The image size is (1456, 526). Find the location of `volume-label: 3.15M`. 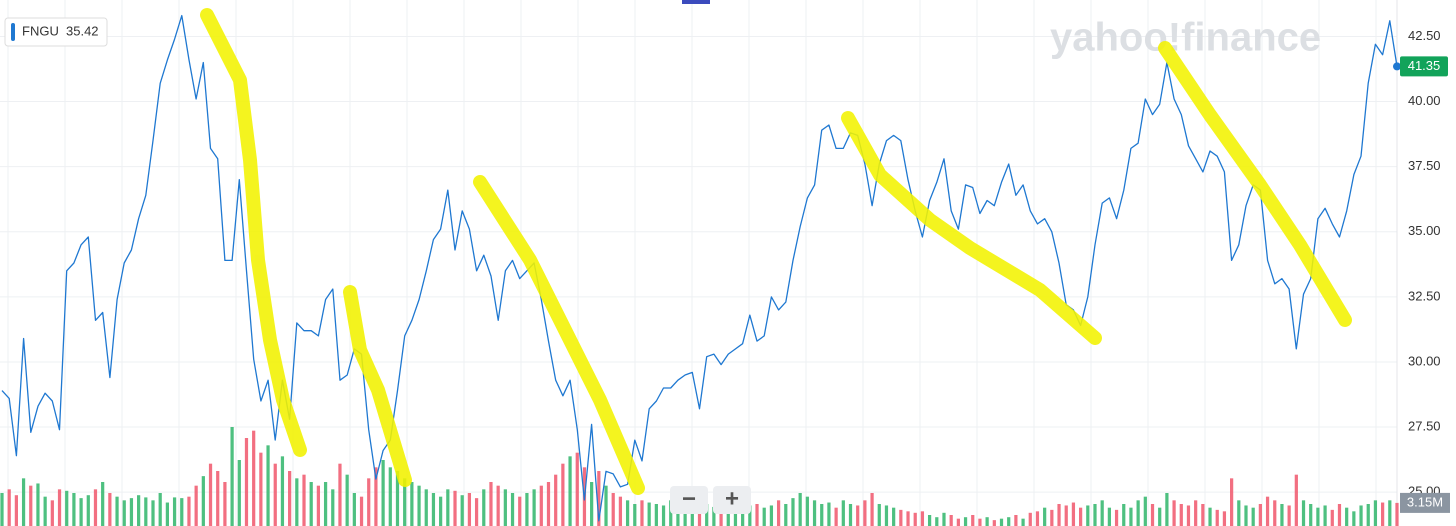

volume-label: 3.15M is located at coordinates (1425, 501).